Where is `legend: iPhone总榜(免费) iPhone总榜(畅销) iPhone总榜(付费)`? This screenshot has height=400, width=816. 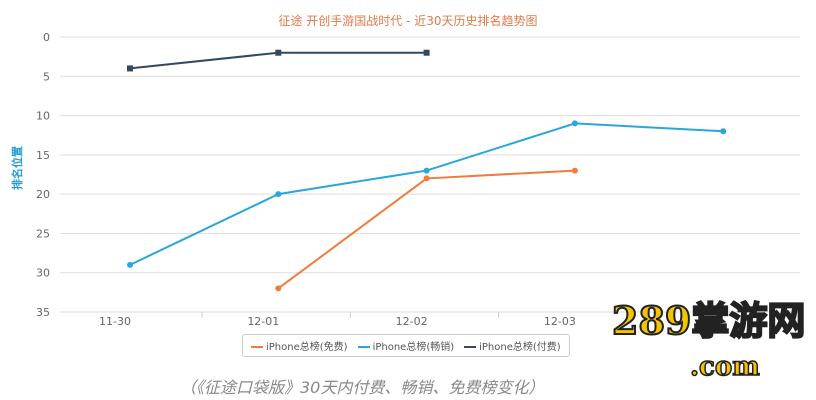 legend: iPhone总榜(免费) iPhone总榜(畅销) iPhone总榜(付费) is located at coordinates (406, 345).